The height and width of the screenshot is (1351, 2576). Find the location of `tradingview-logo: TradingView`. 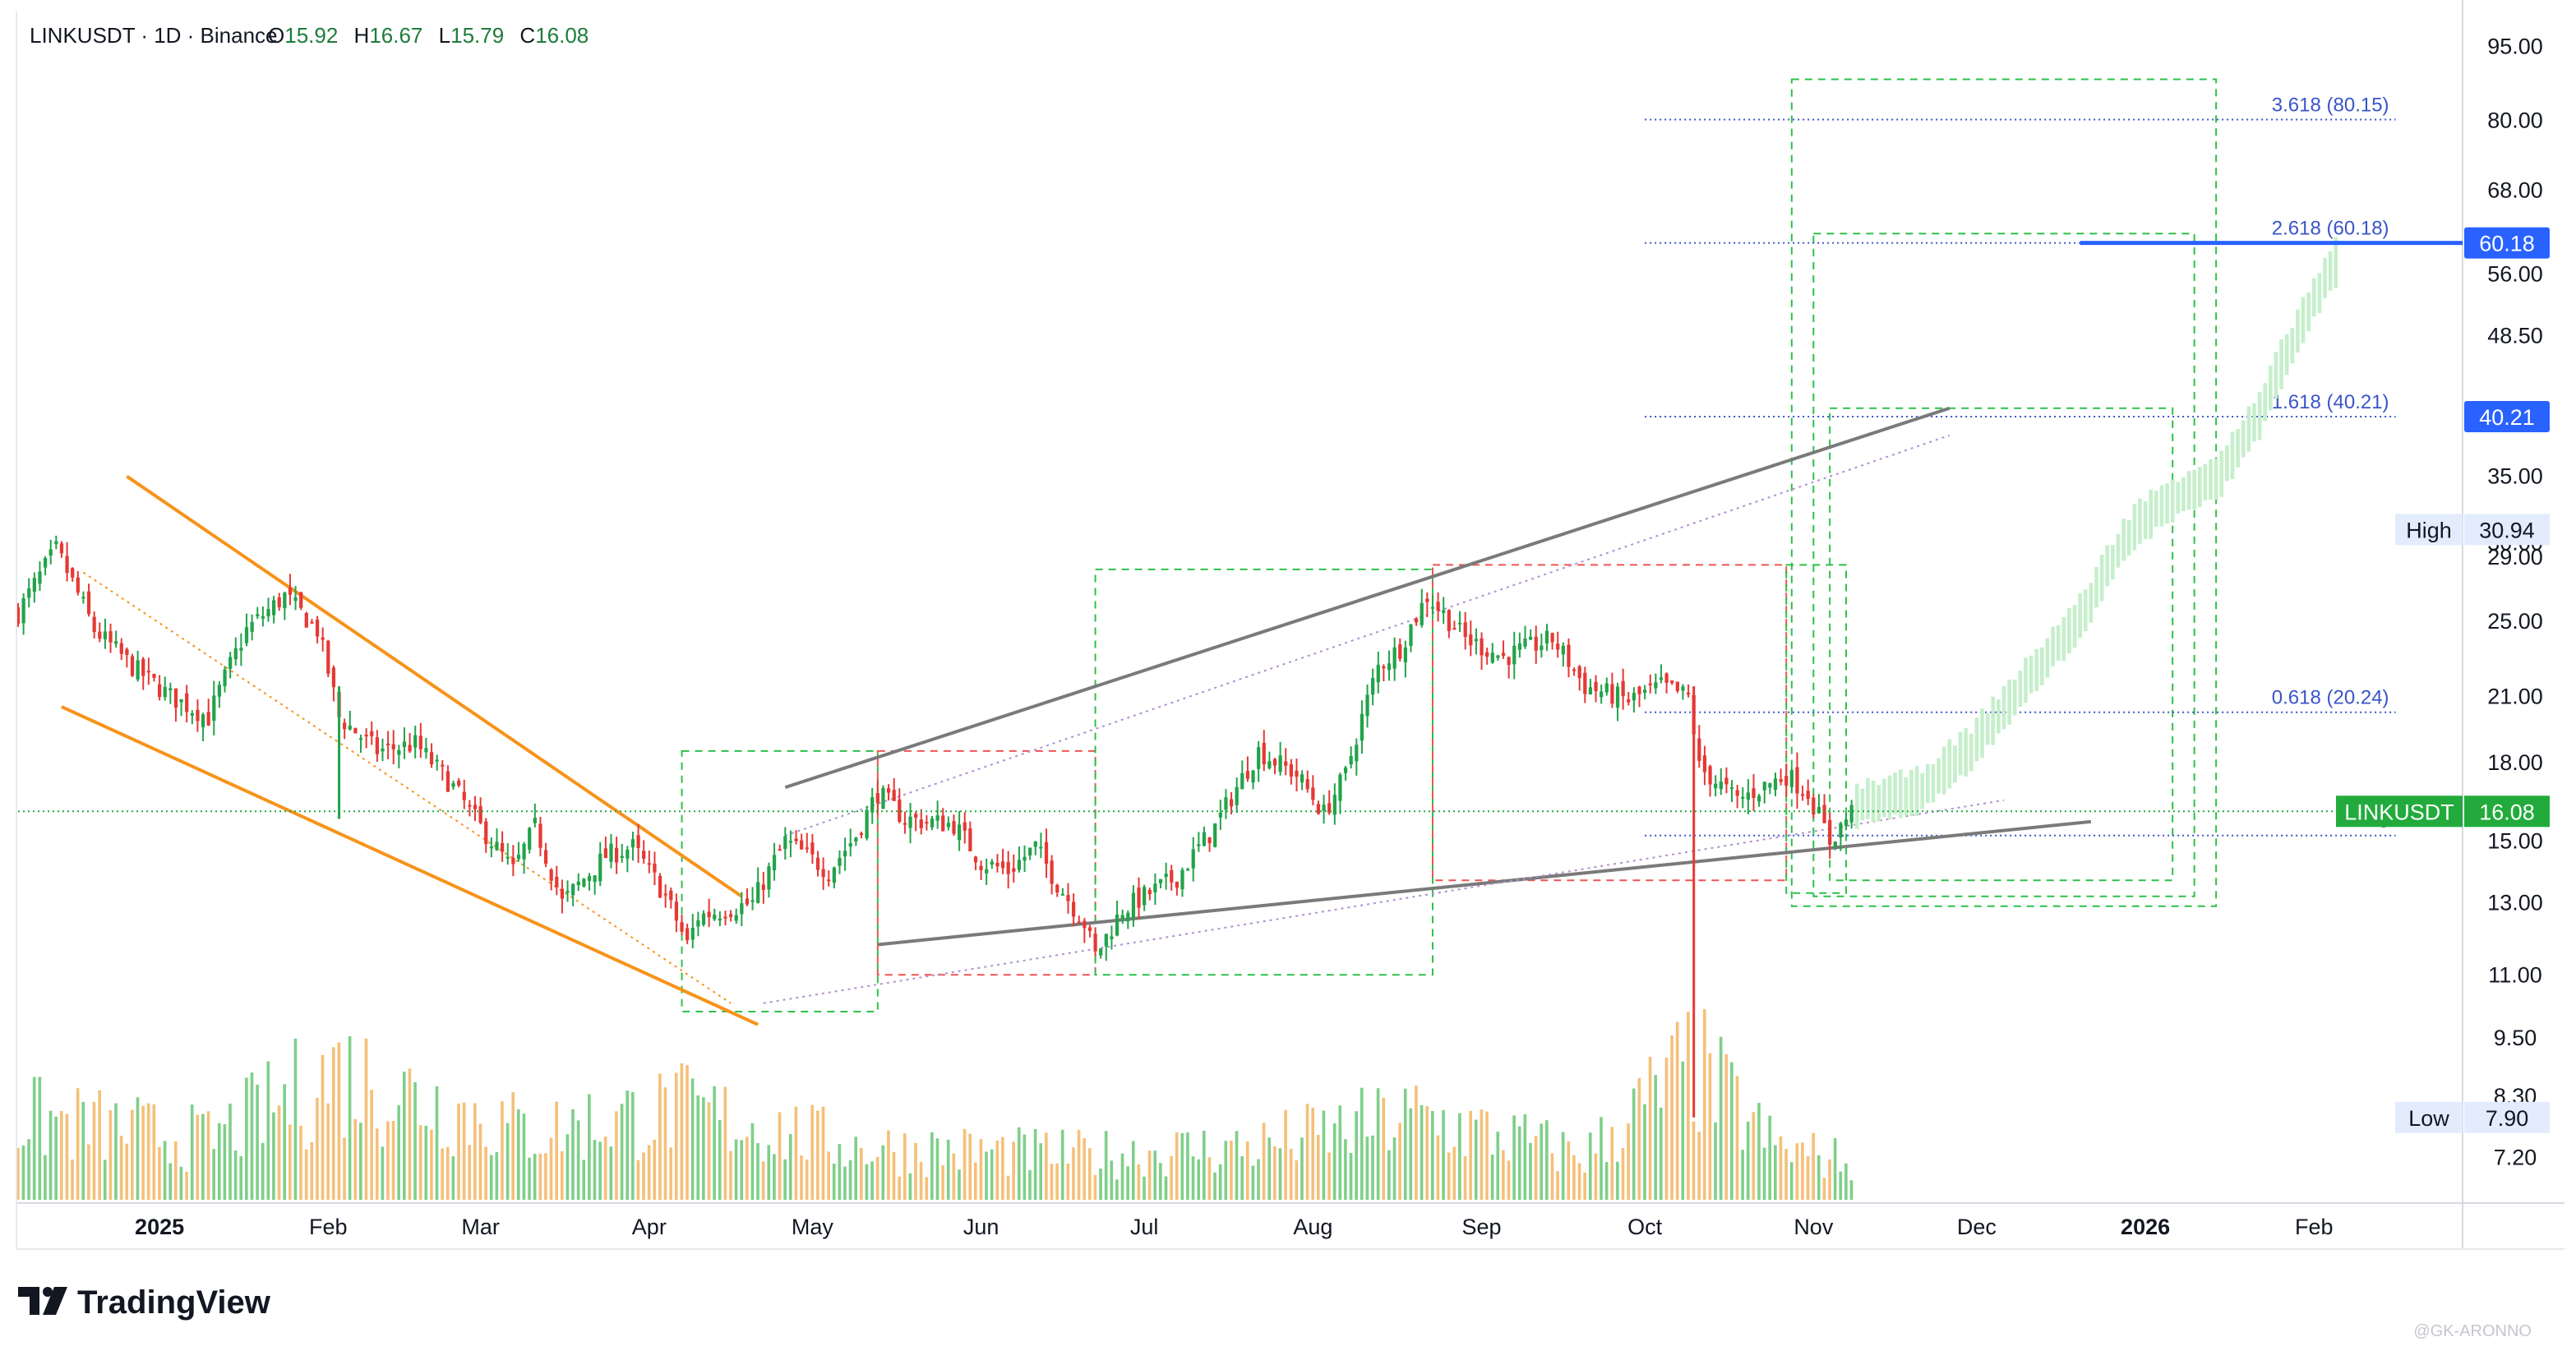

tradingview-logo: TradingView is located at coordinates (145, 1302).